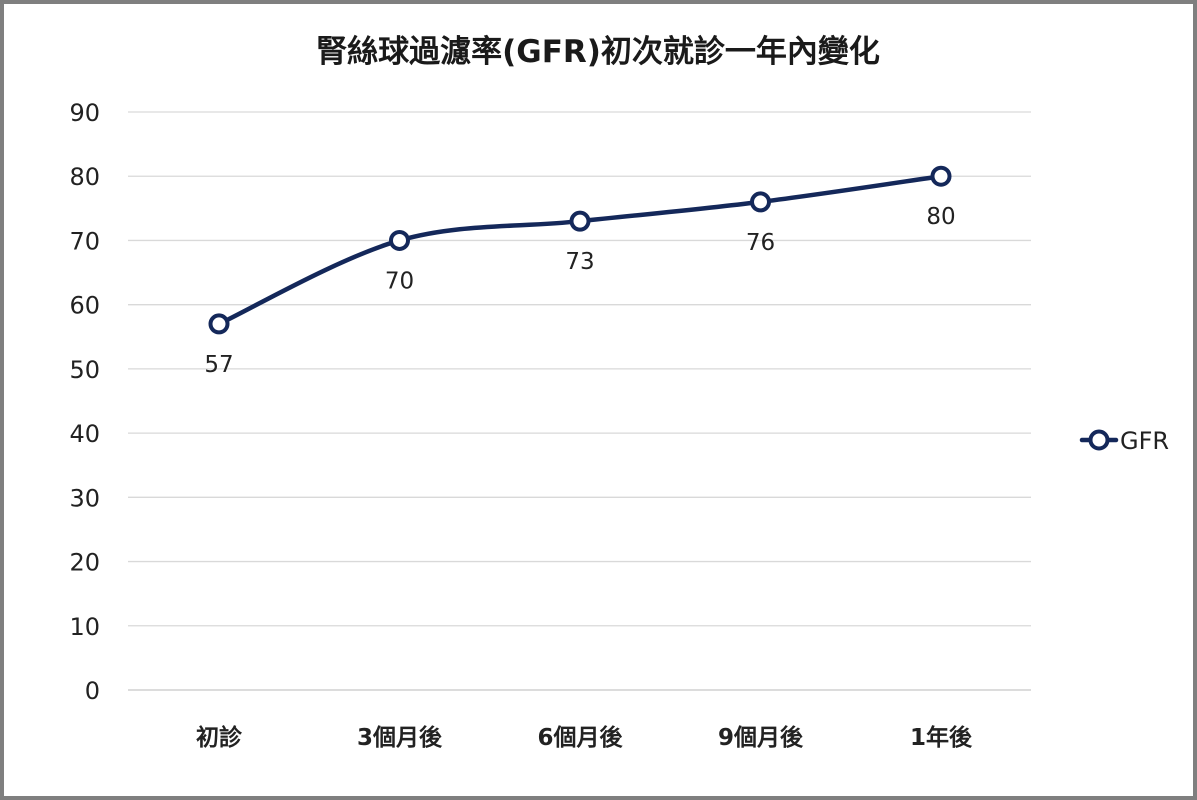  What do you see at coordinates (399, 281) in the screenshot?
I see `data-label: 70` at bounding box center [399, 281].